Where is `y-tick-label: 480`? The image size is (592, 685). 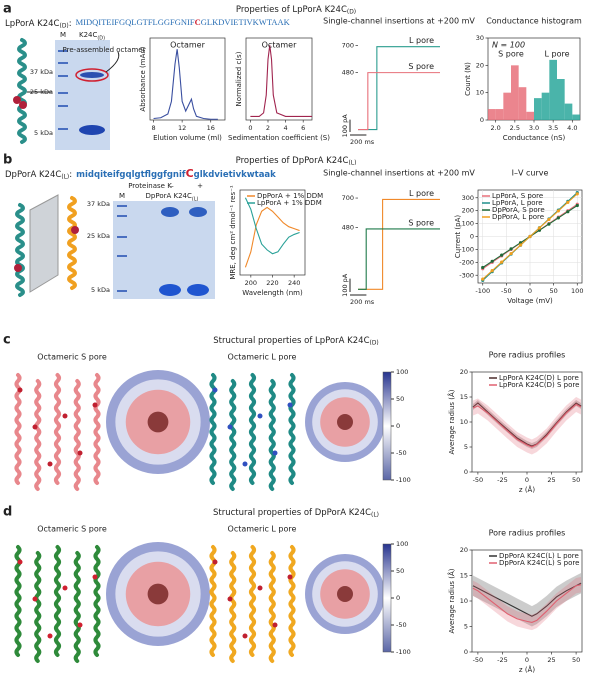 y-tick-label: 480 is located at coordinates (348, 228).